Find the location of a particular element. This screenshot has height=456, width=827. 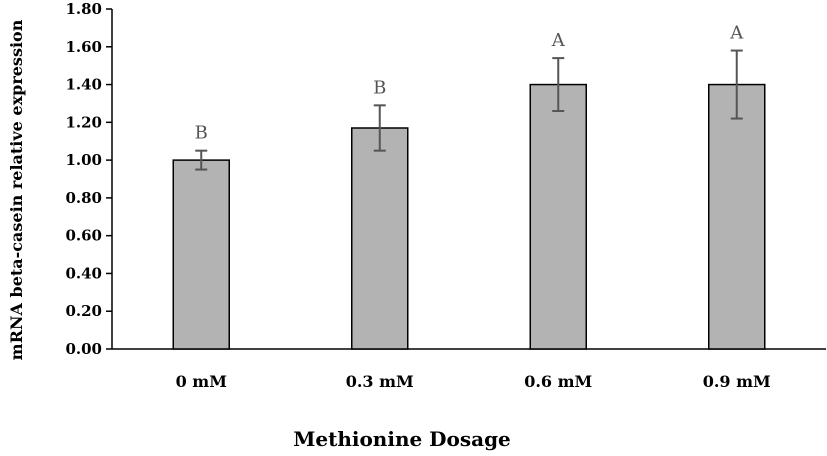

x-tick-label: 0.3 mM is located at coordinates (380, 381).